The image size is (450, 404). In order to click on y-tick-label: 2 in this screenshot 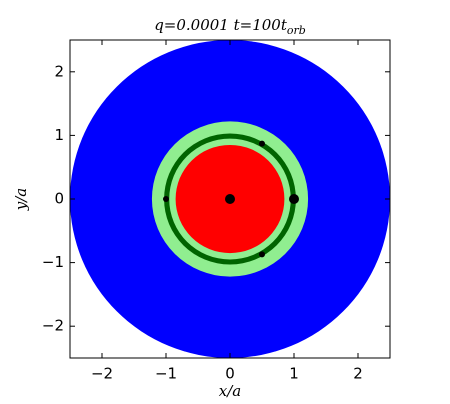, I will do `click(59, 71)`.